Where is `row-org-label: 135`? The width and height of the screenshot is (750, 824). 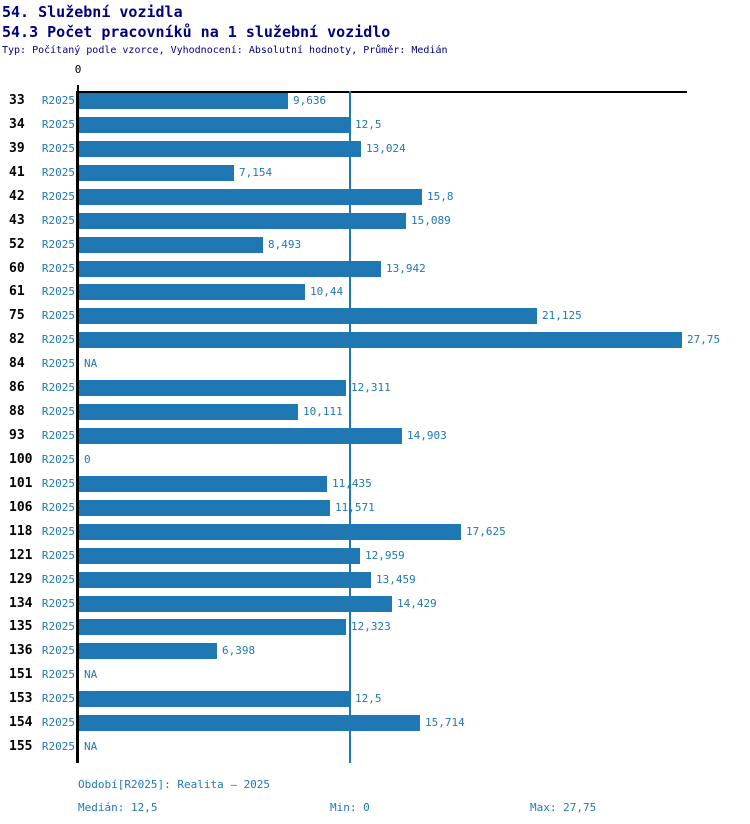
row-org-label: 135 is located at coordinates (21, 626).